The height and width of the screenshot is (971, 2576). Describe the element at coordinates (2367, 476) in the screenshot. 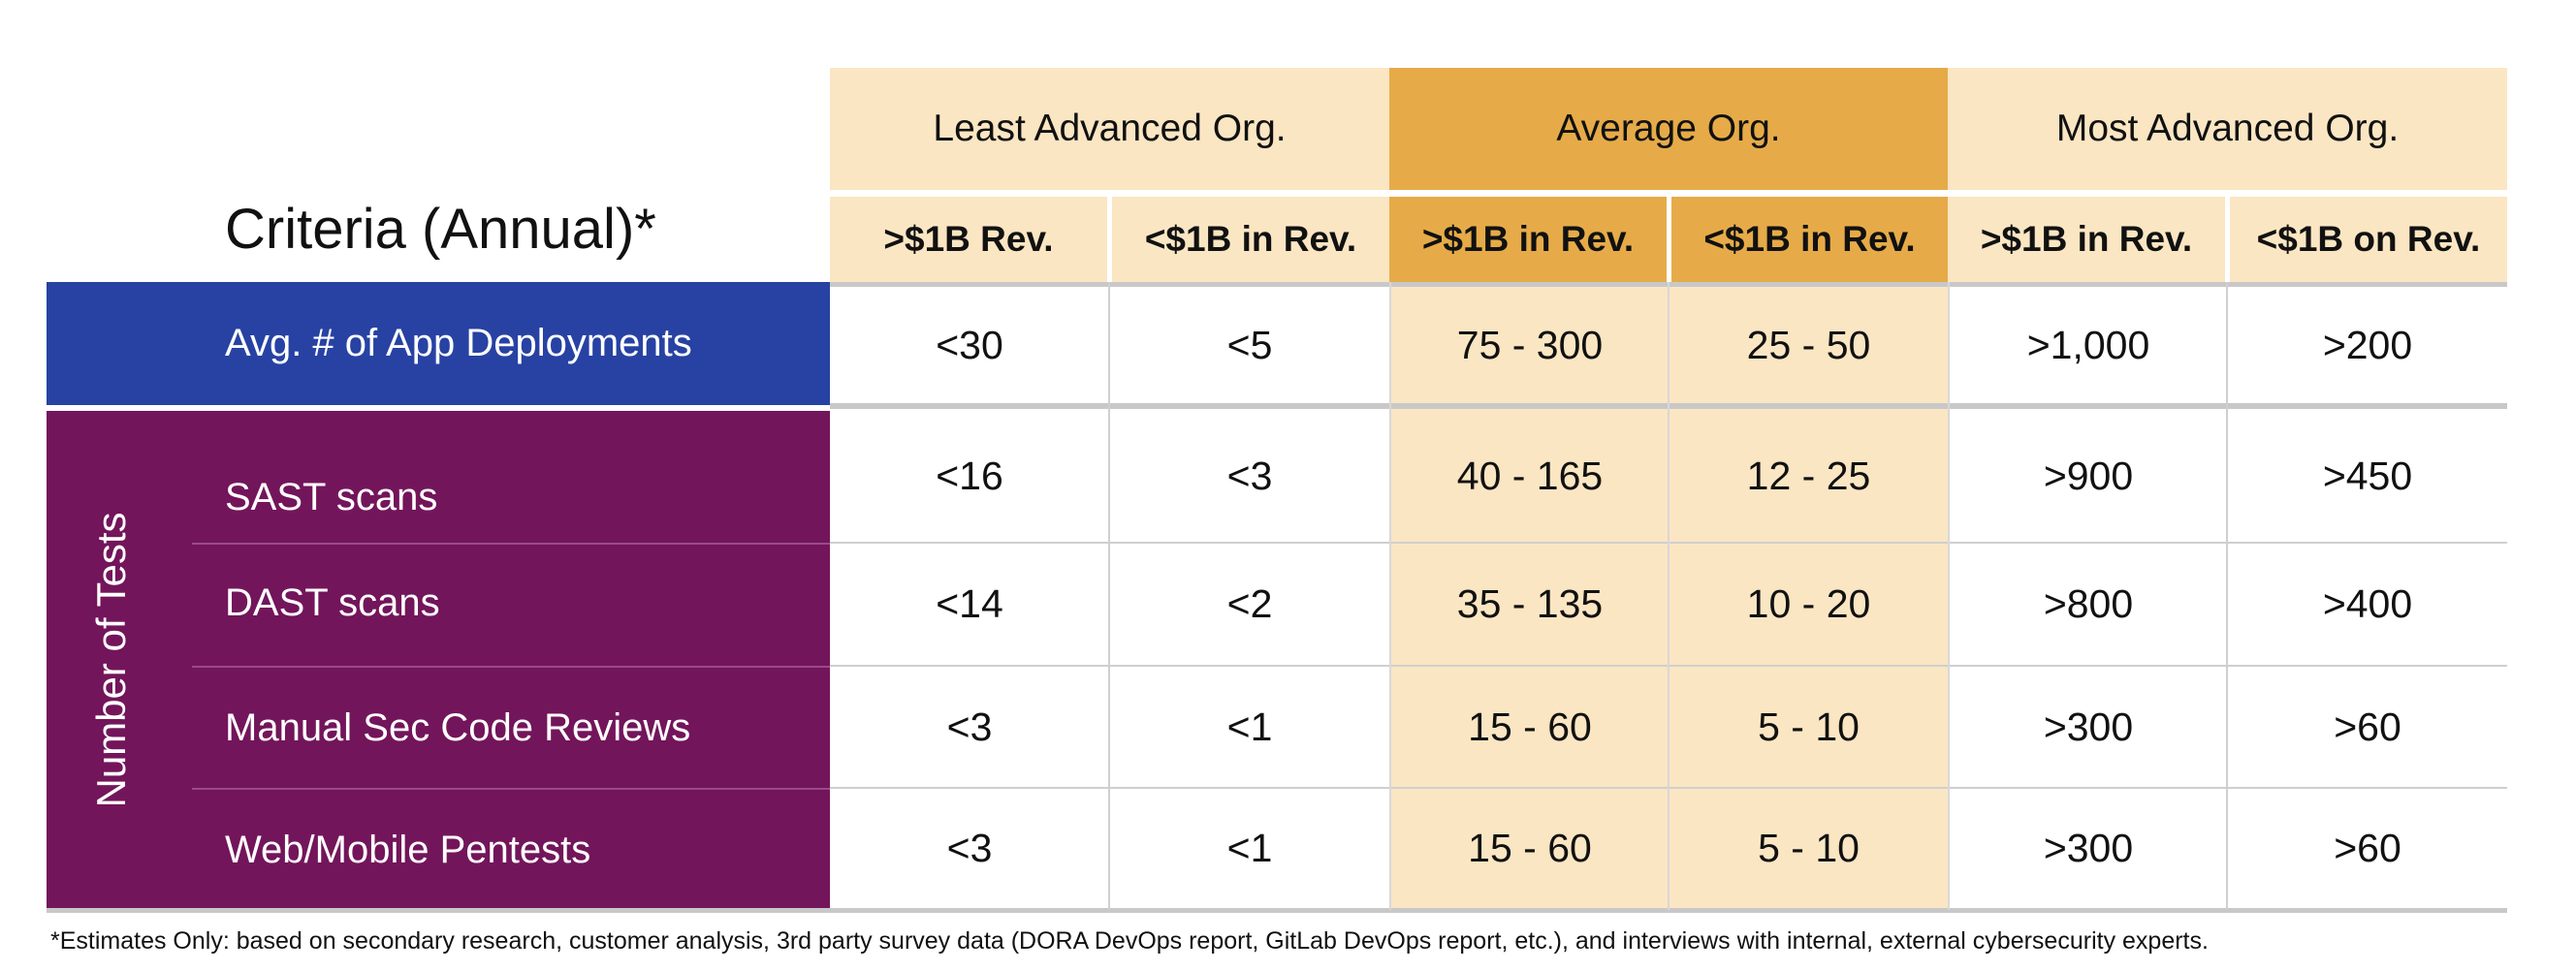

I see `sast-cell: >450` at that location.